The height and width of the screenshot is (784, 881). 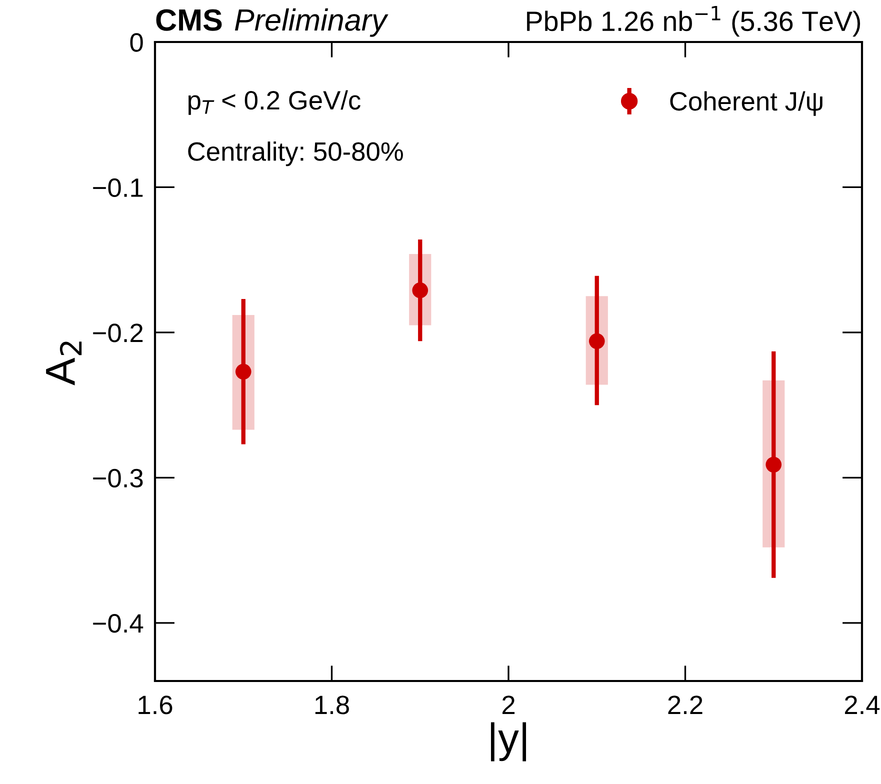 What do you see at coordinates (332, 705) in the screenshot?
I see `x-tick-label: 1.8` at bounding box center [332, 705].